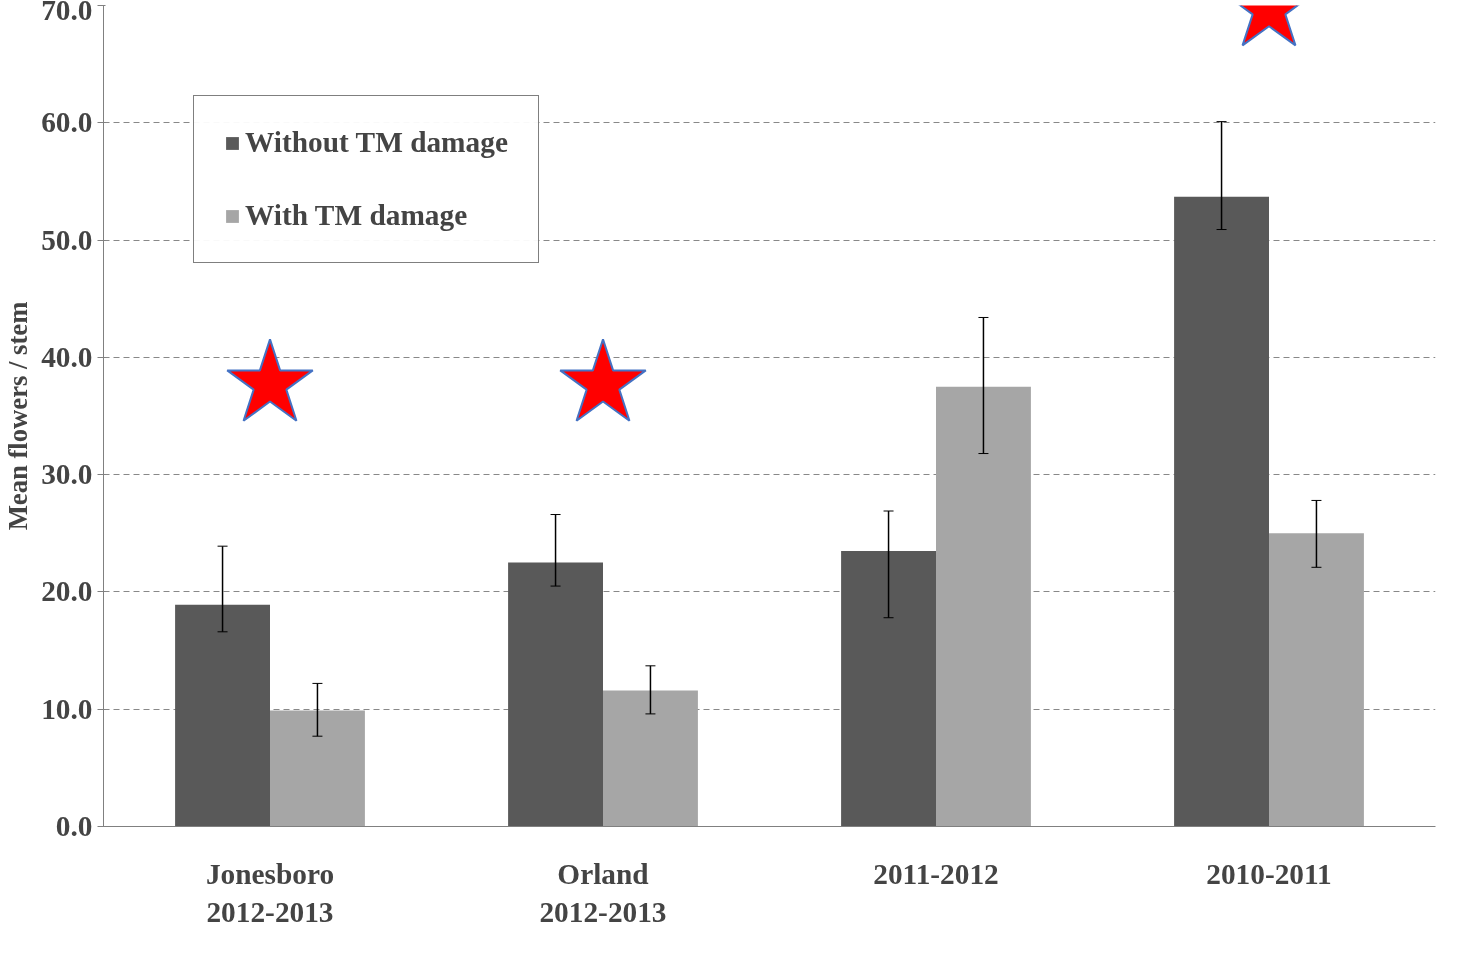 This screenshot has height=964, width=1462. What do you see at coordinates (936, 873) in the screenshot?
I see `x-tick-label: 2011-2012` at bounding box center [936, 873].